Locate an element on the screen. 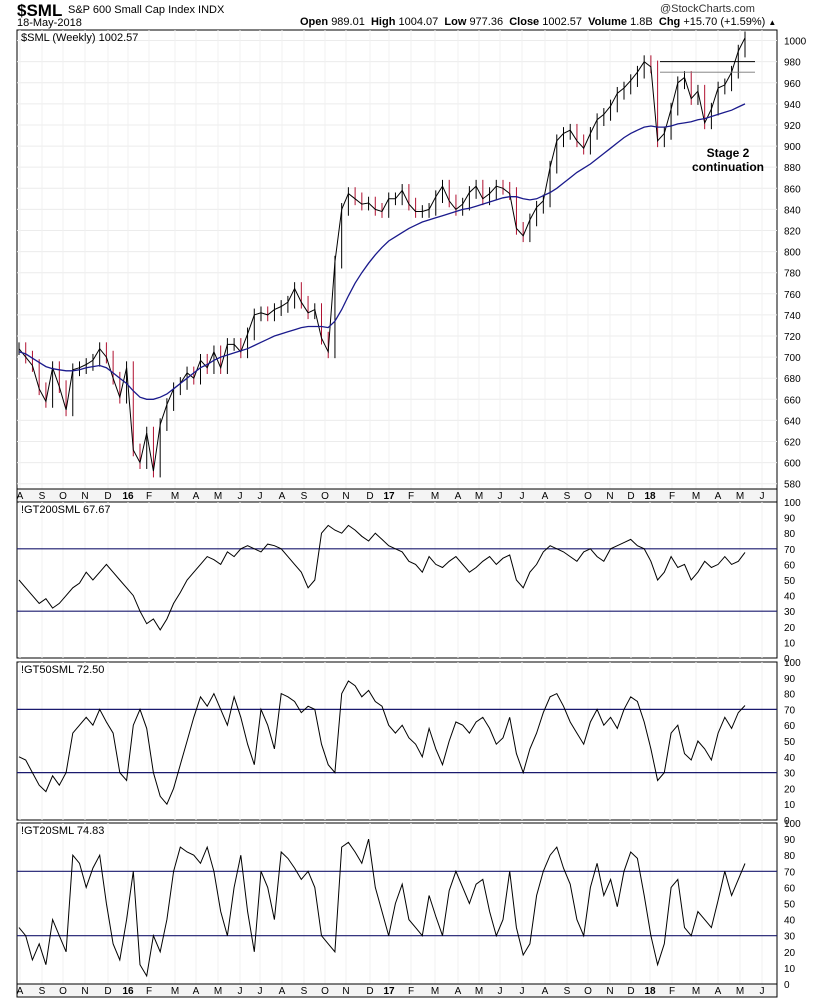  y-tick-label: 90 is located at coordinates (790, 840).